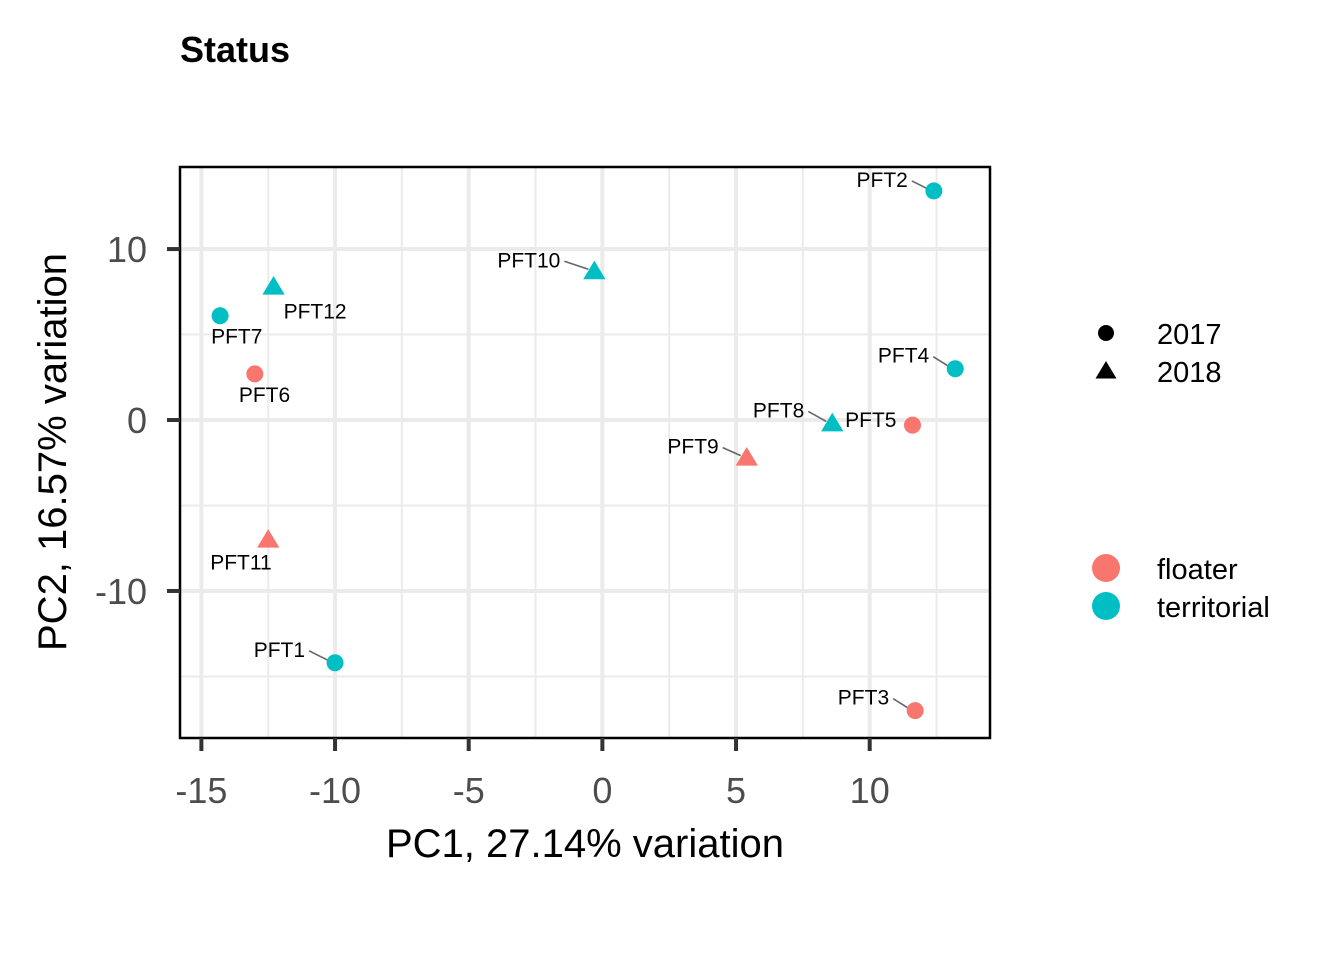  Describe the element at coordinates (585, 844) in the screenshot. I see `x-axis-title: PC1, 27.14% variation` at that location.